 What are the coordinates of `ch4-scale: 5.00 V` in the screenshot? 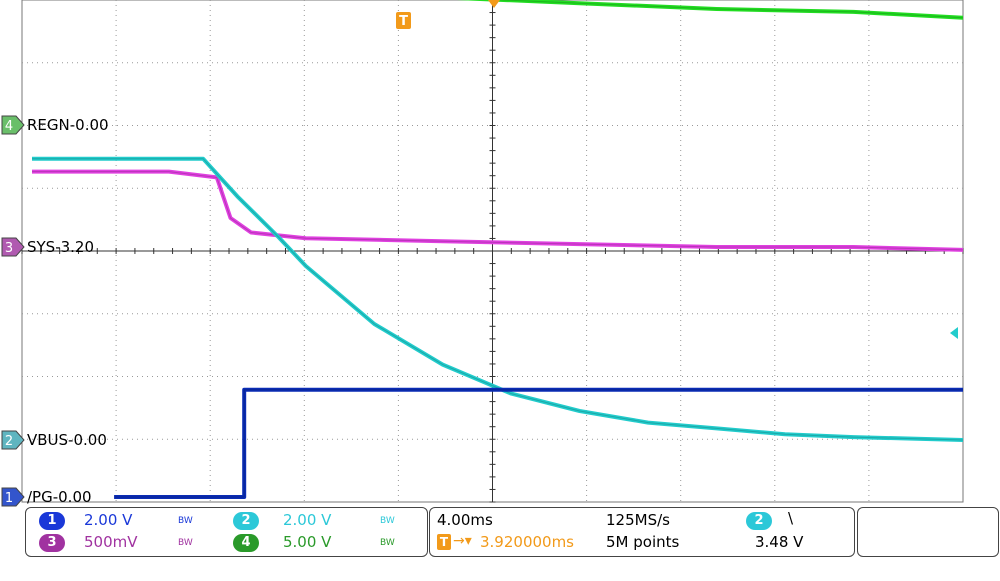 It's located at (307, 542).